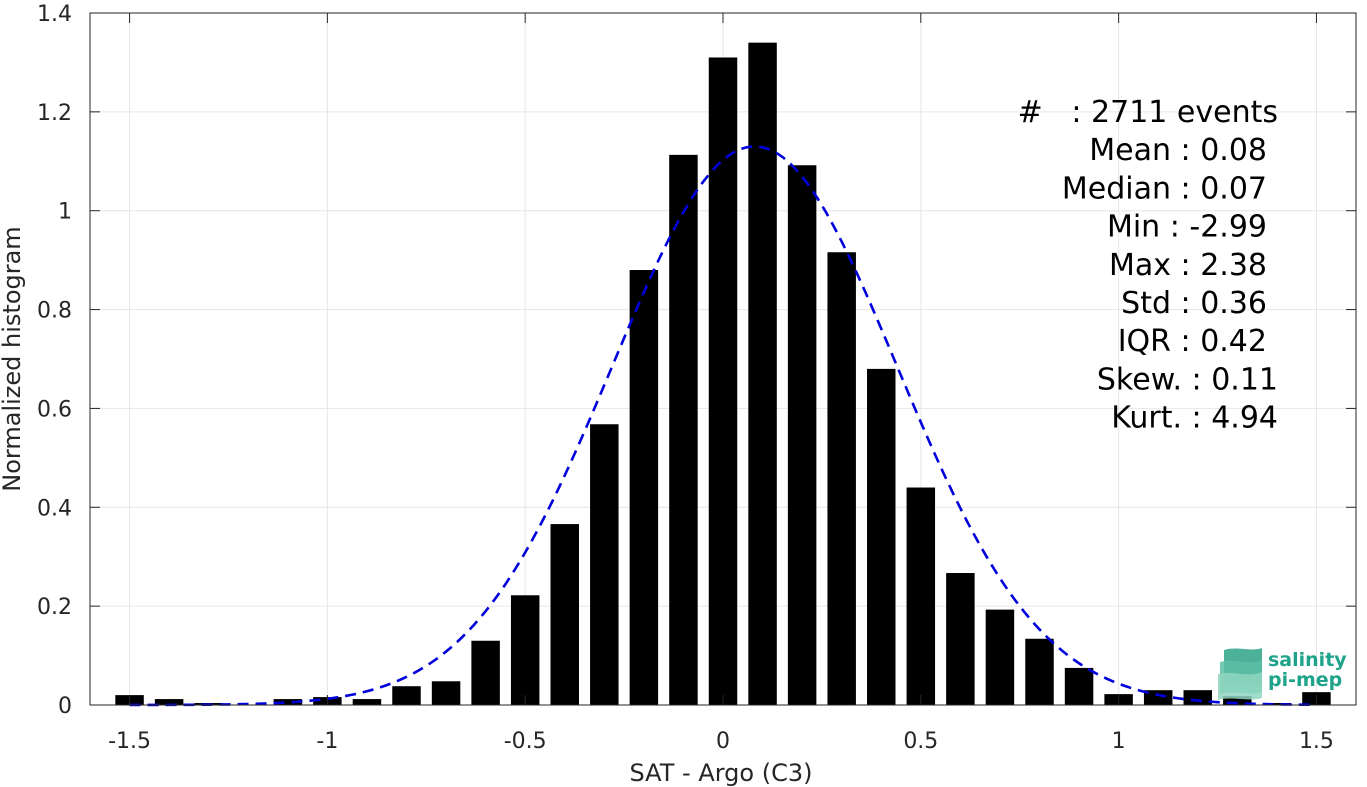 This screenshot has height=787, width=1367. Describe the element at coordinates (1187, 379) in the screenshot. I see `stat-line-7: Skew. : 0.11` at that location.